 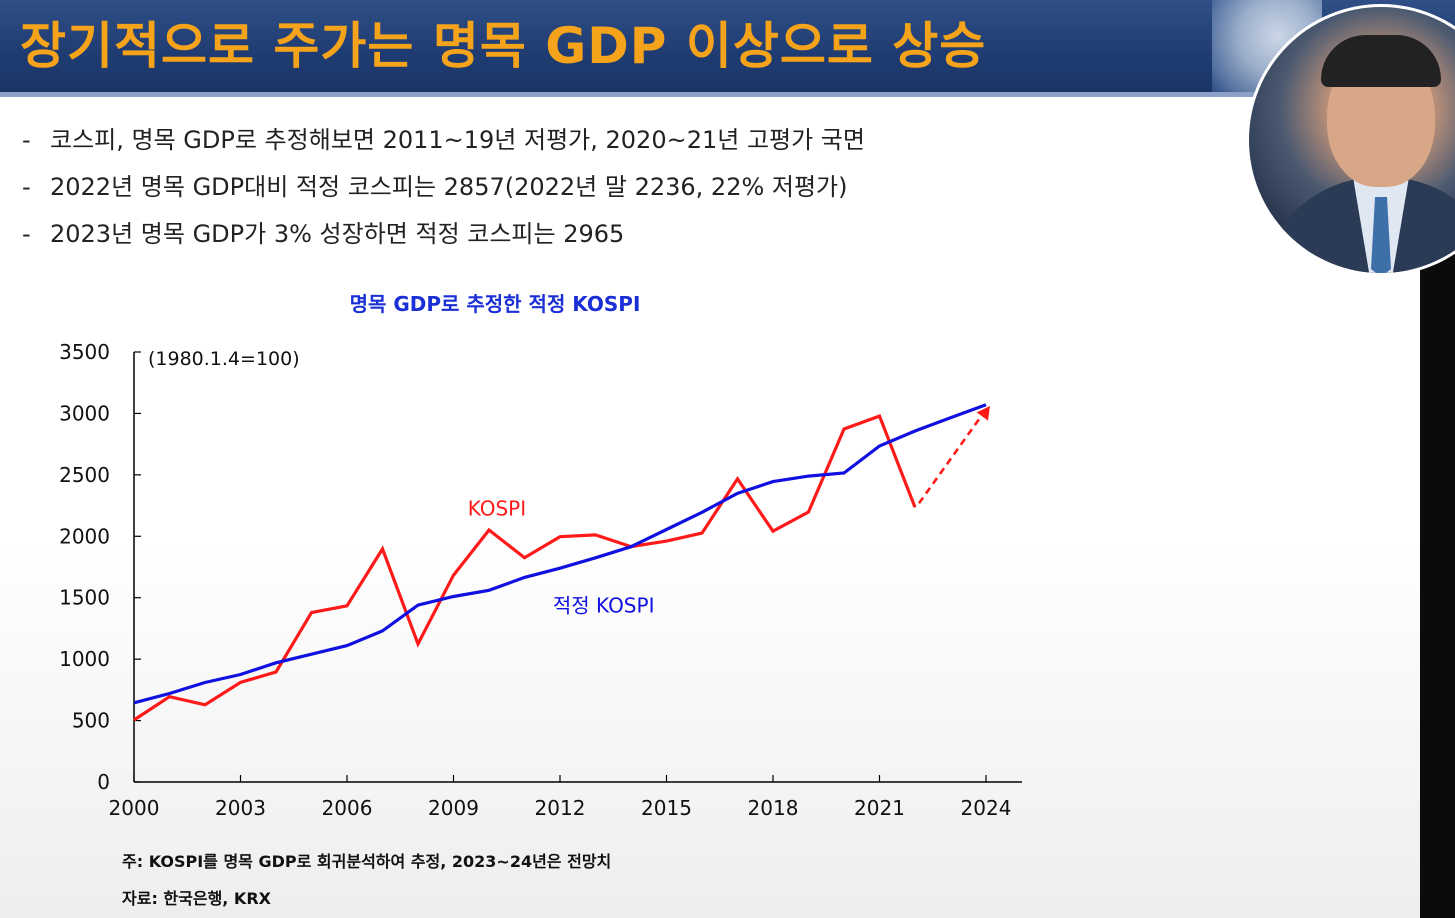 What do you see at coordinates (84, 598) in the screenshot?
I see `y-tick-label: 1500` at bounding box center [84, 598].